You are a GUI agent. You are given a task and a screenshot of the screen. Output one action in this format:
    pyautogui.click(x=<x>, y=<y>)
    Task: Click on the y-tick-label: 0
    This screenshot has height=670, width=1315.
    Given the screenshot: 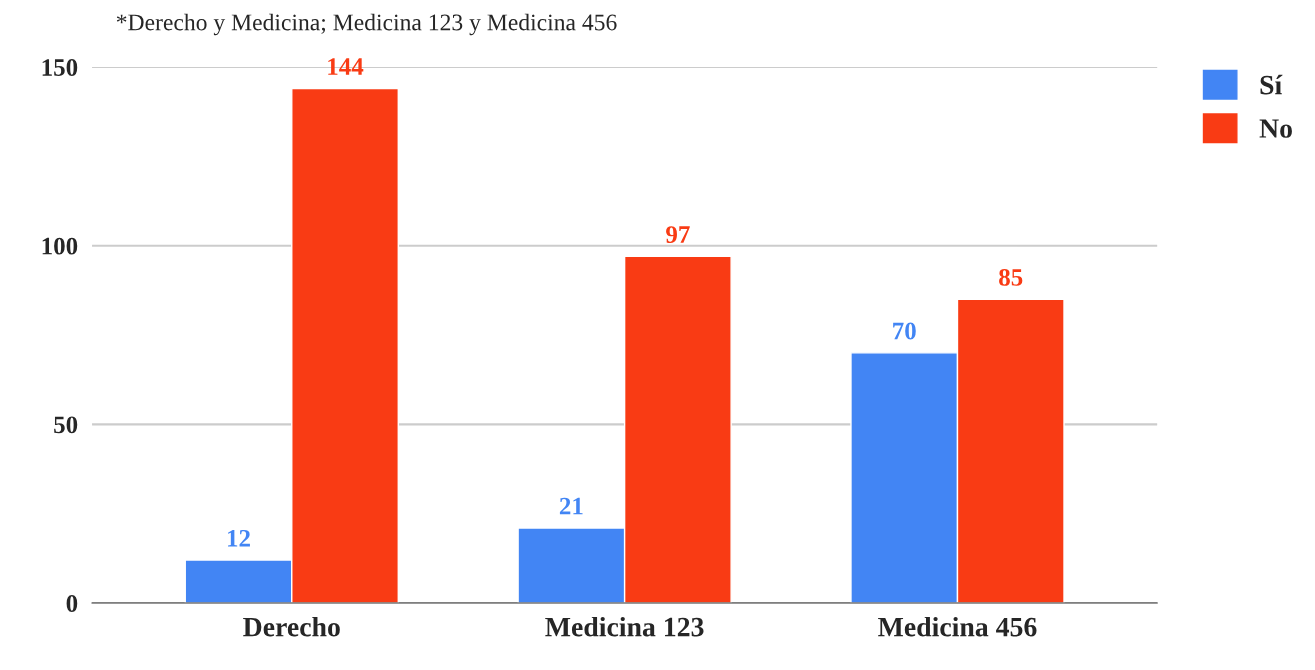 What is the action you would take?
    pyautogui.click(x=72, y=603)
    